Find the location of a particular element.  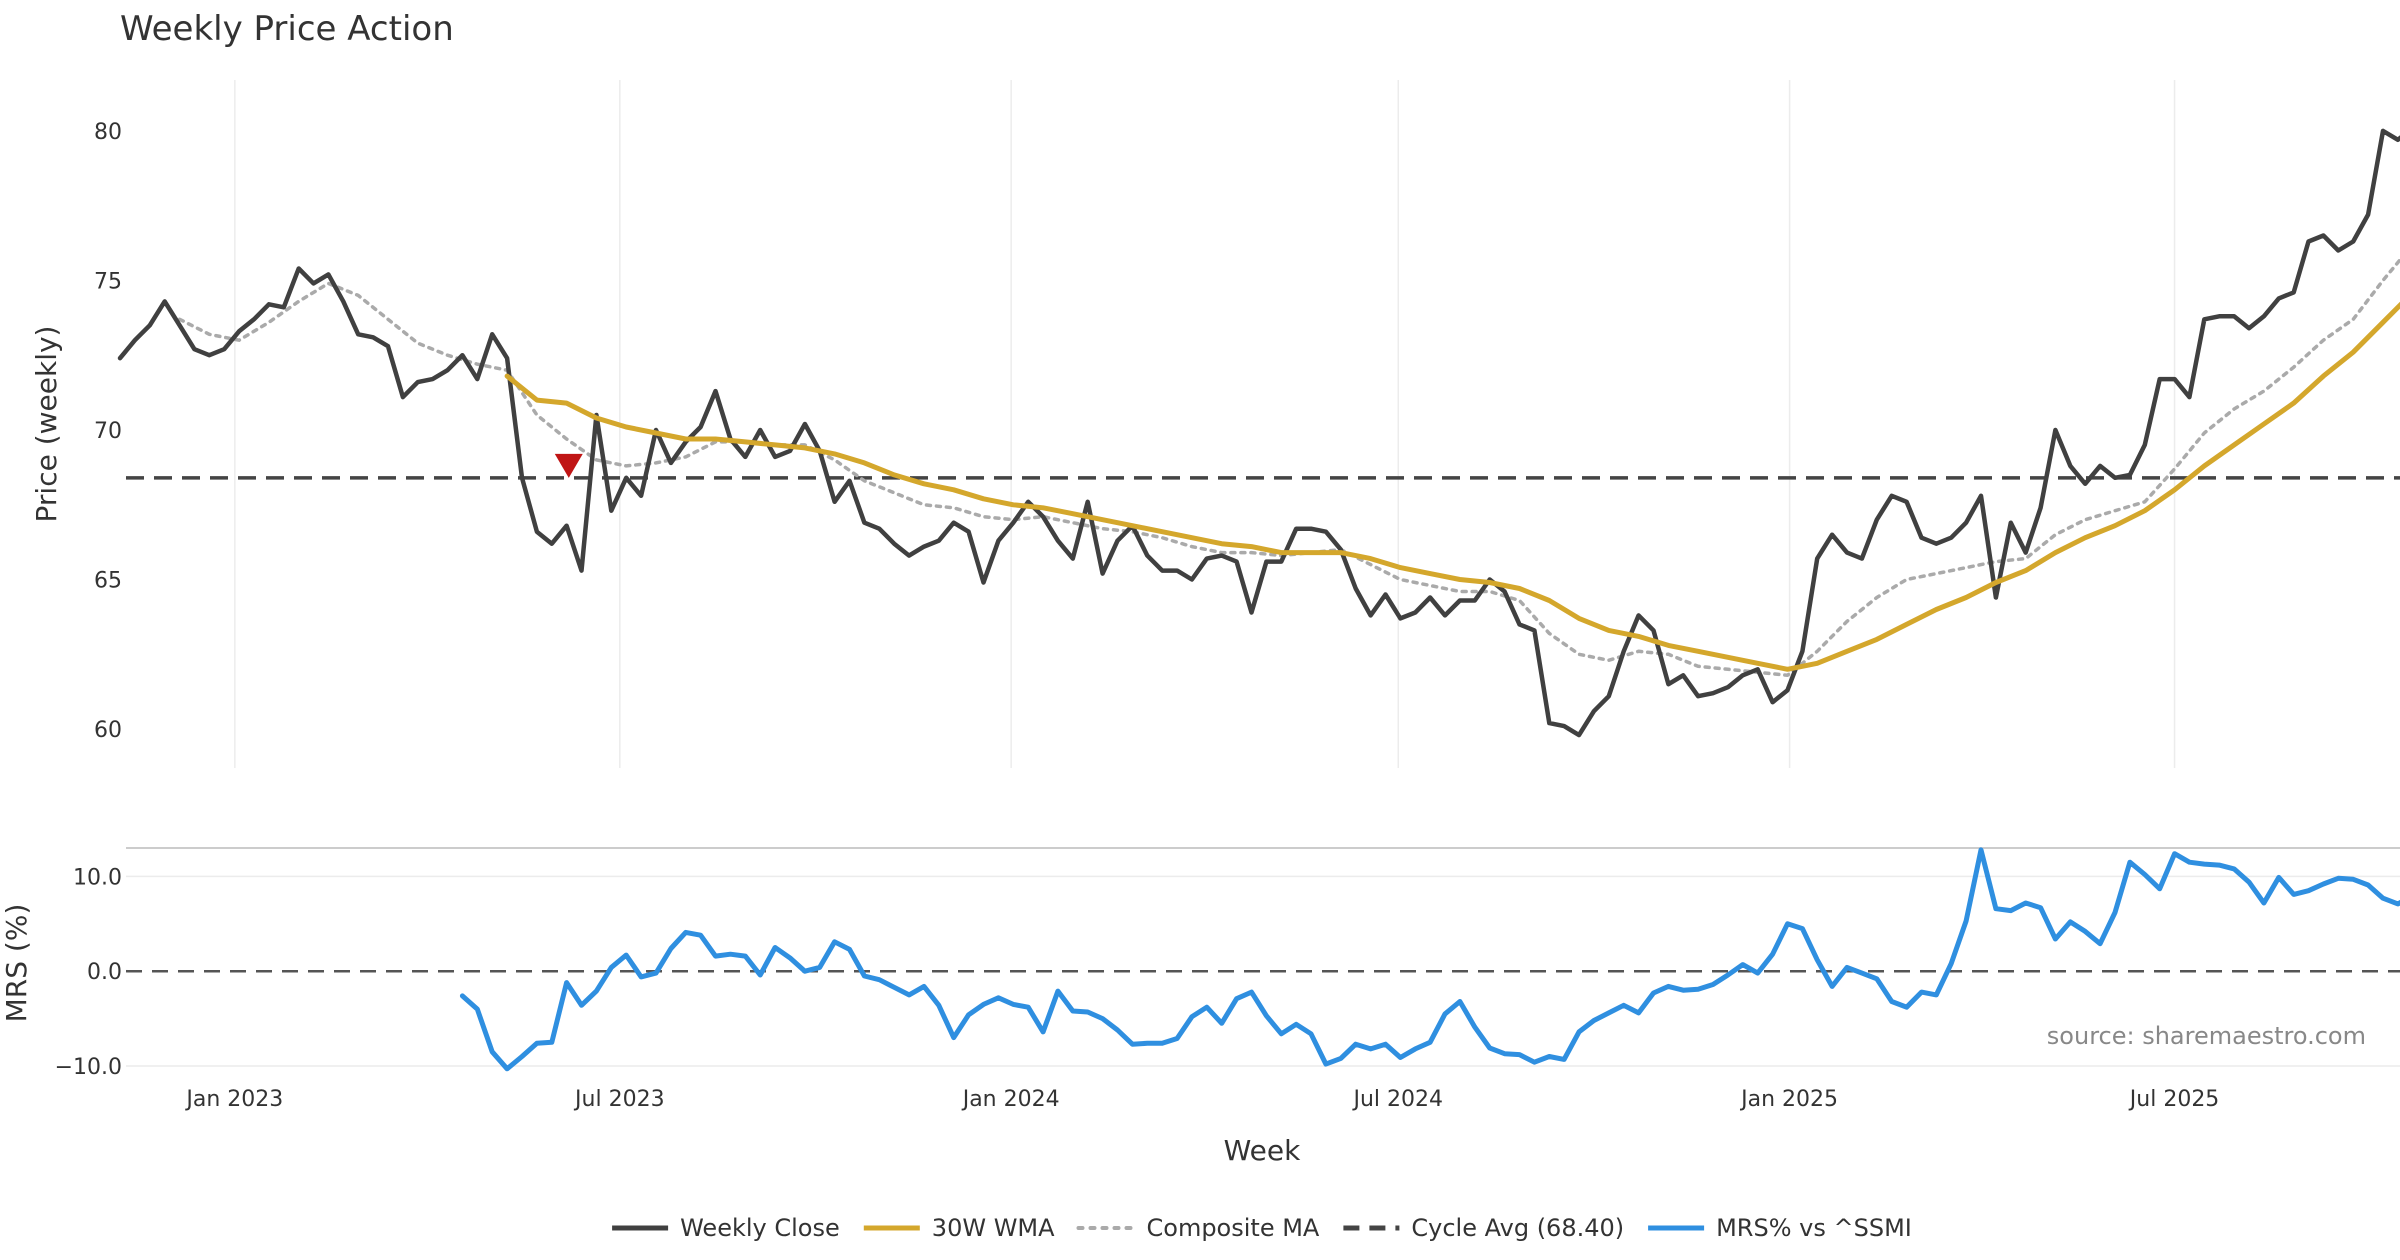

price-y-ticks: 60 65 70 75 80 is located at coordinates (108, 431).